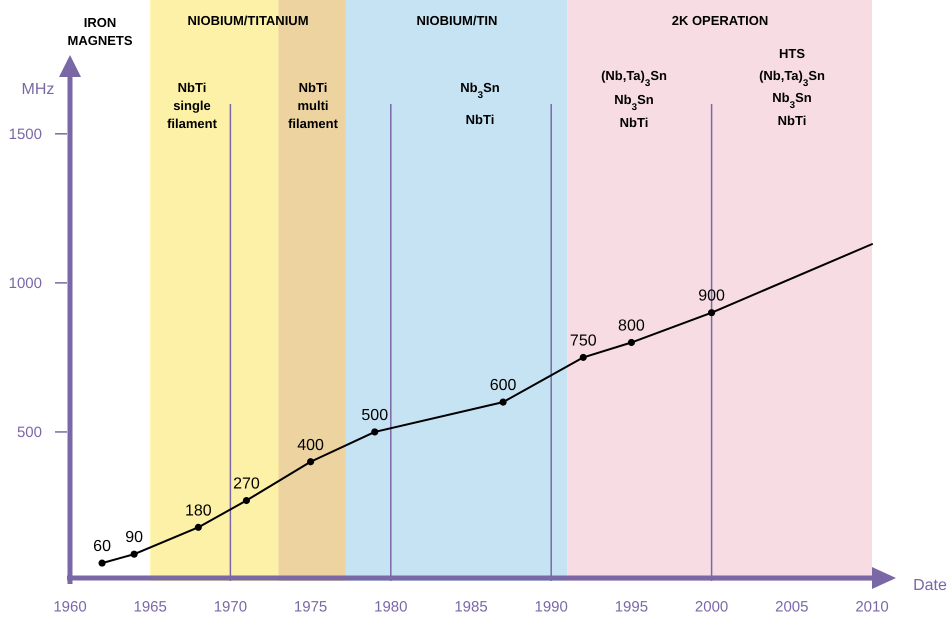 The image size is (950, 620). What do you see at coordinates (310, 445) in the screenshot?
I see `data-label: 400` at bounding box center [310, 445].